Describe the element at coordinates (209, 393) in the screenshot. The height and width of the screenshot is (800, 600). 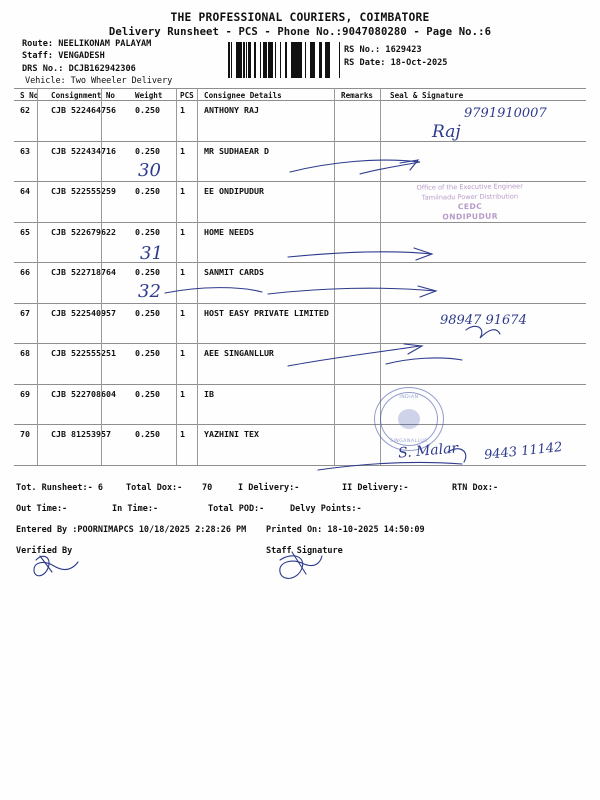
I see `cell-consignee: IB` at that location.